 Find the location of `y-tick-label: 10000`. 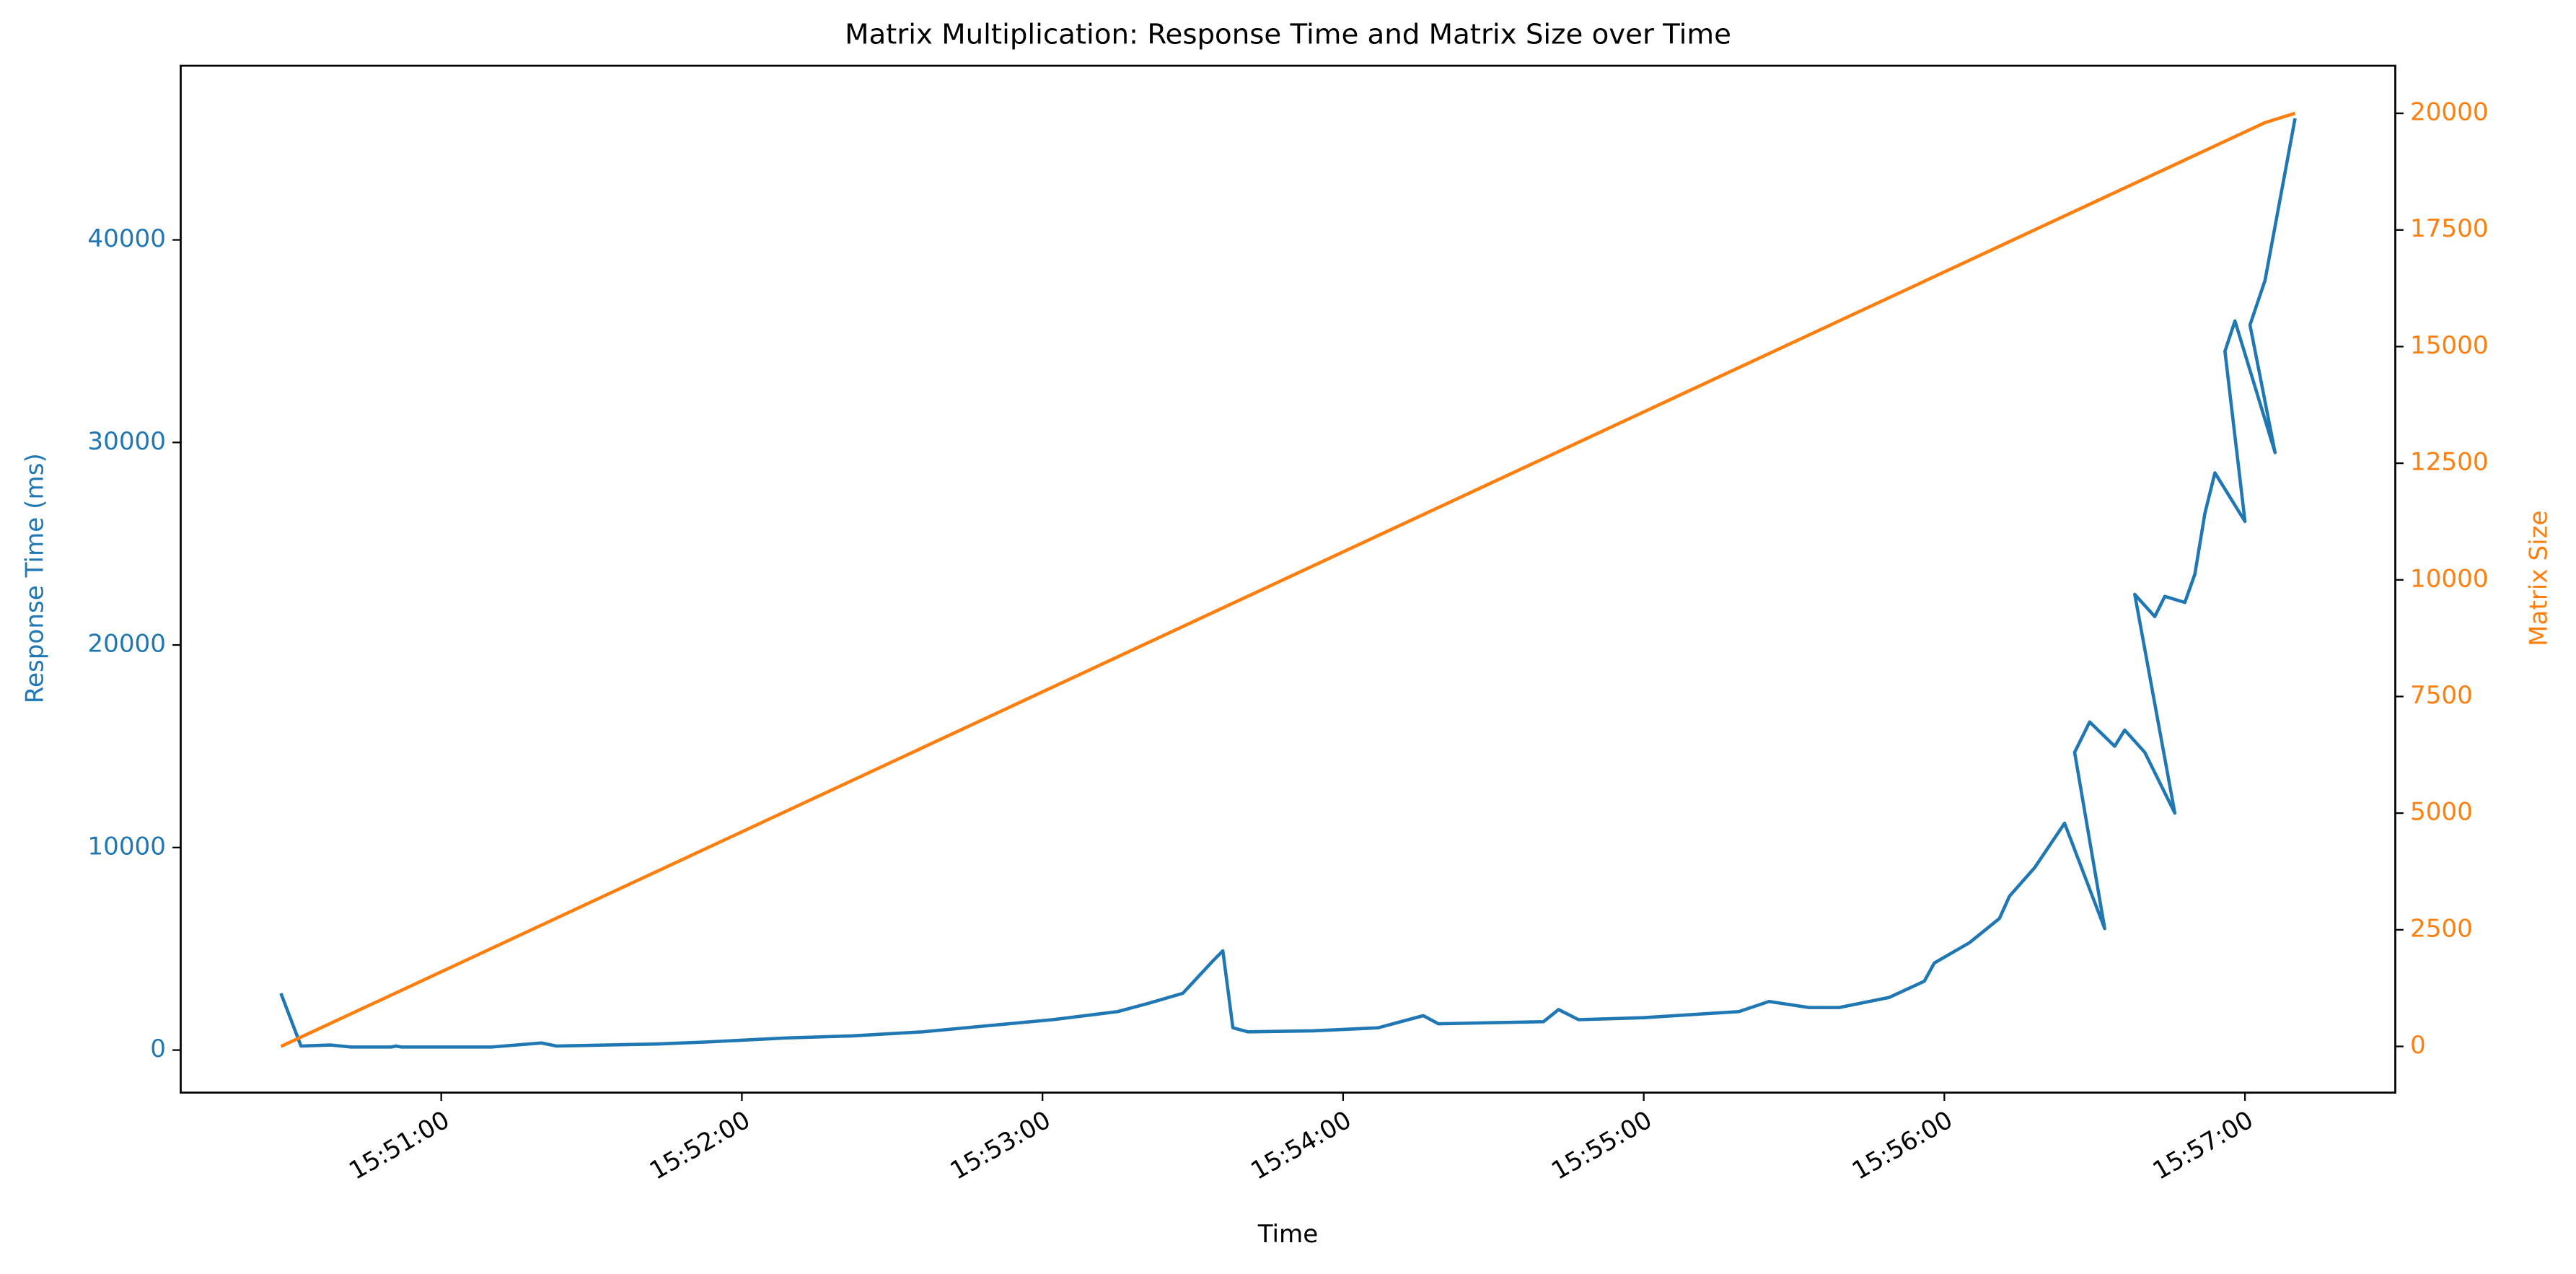

y-tick-label: 10000 is located at coordinates (126, 846).